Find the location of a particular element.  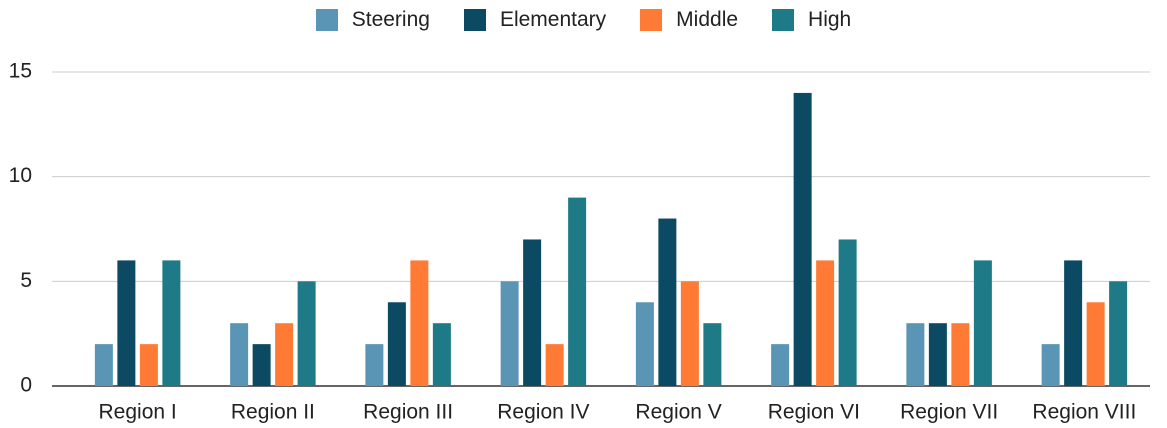

x-tick-label: Region IV is located at coordinates (543, 412).